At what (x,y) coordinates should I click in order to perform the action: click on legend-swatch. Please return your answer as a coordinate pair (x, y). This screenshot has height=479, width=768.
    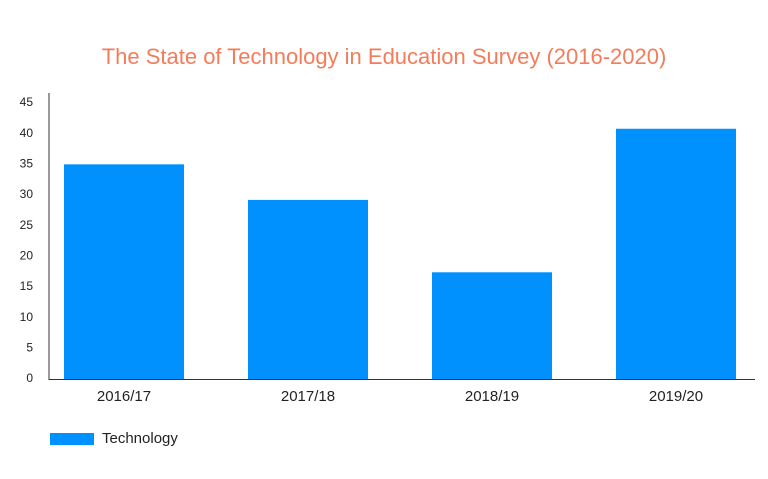
    Looking at the image, I should click on (72, 439).